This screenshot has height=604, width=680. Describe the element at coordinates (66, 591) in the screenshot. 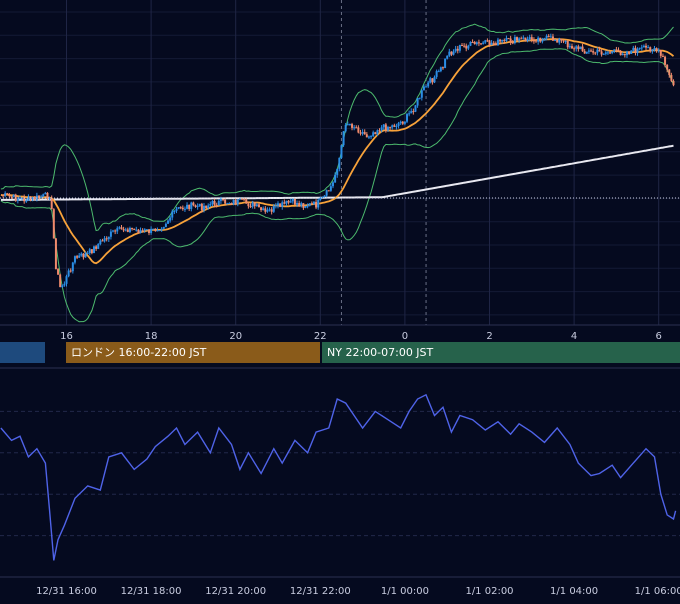

I see `lower-tick-label: 12/31 16:00` at that location.